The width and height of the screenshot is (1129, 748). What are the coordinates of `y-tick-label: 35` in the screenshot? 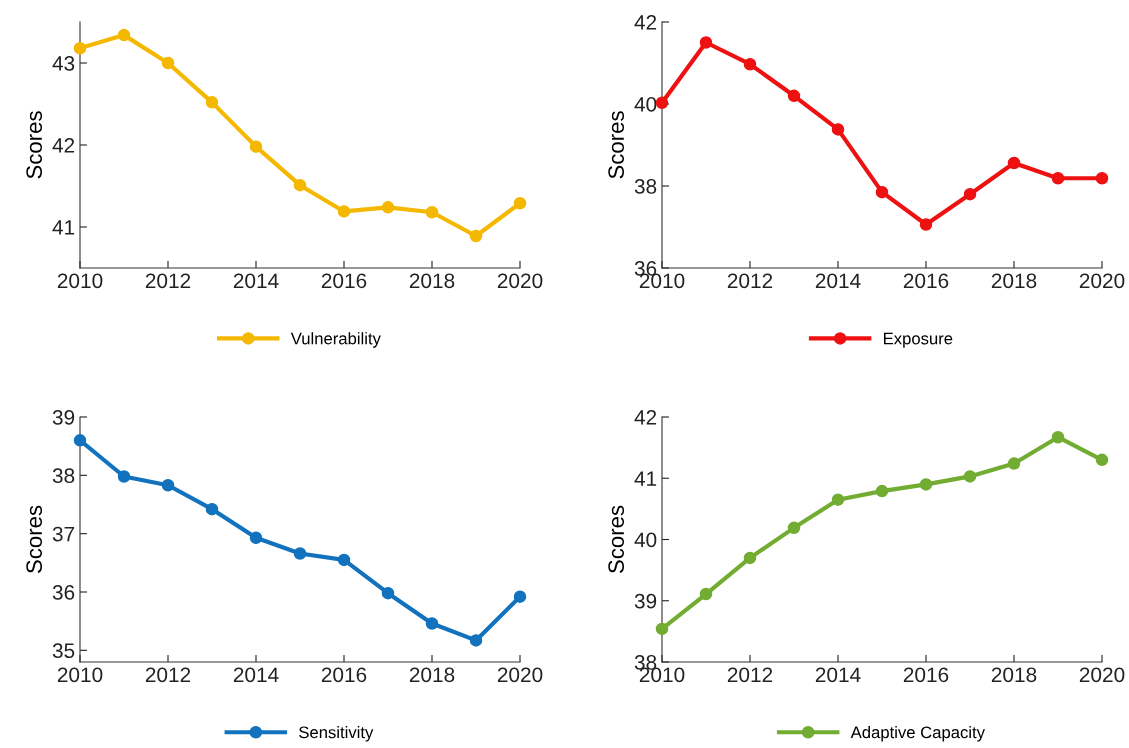 It's located at (63, 651).